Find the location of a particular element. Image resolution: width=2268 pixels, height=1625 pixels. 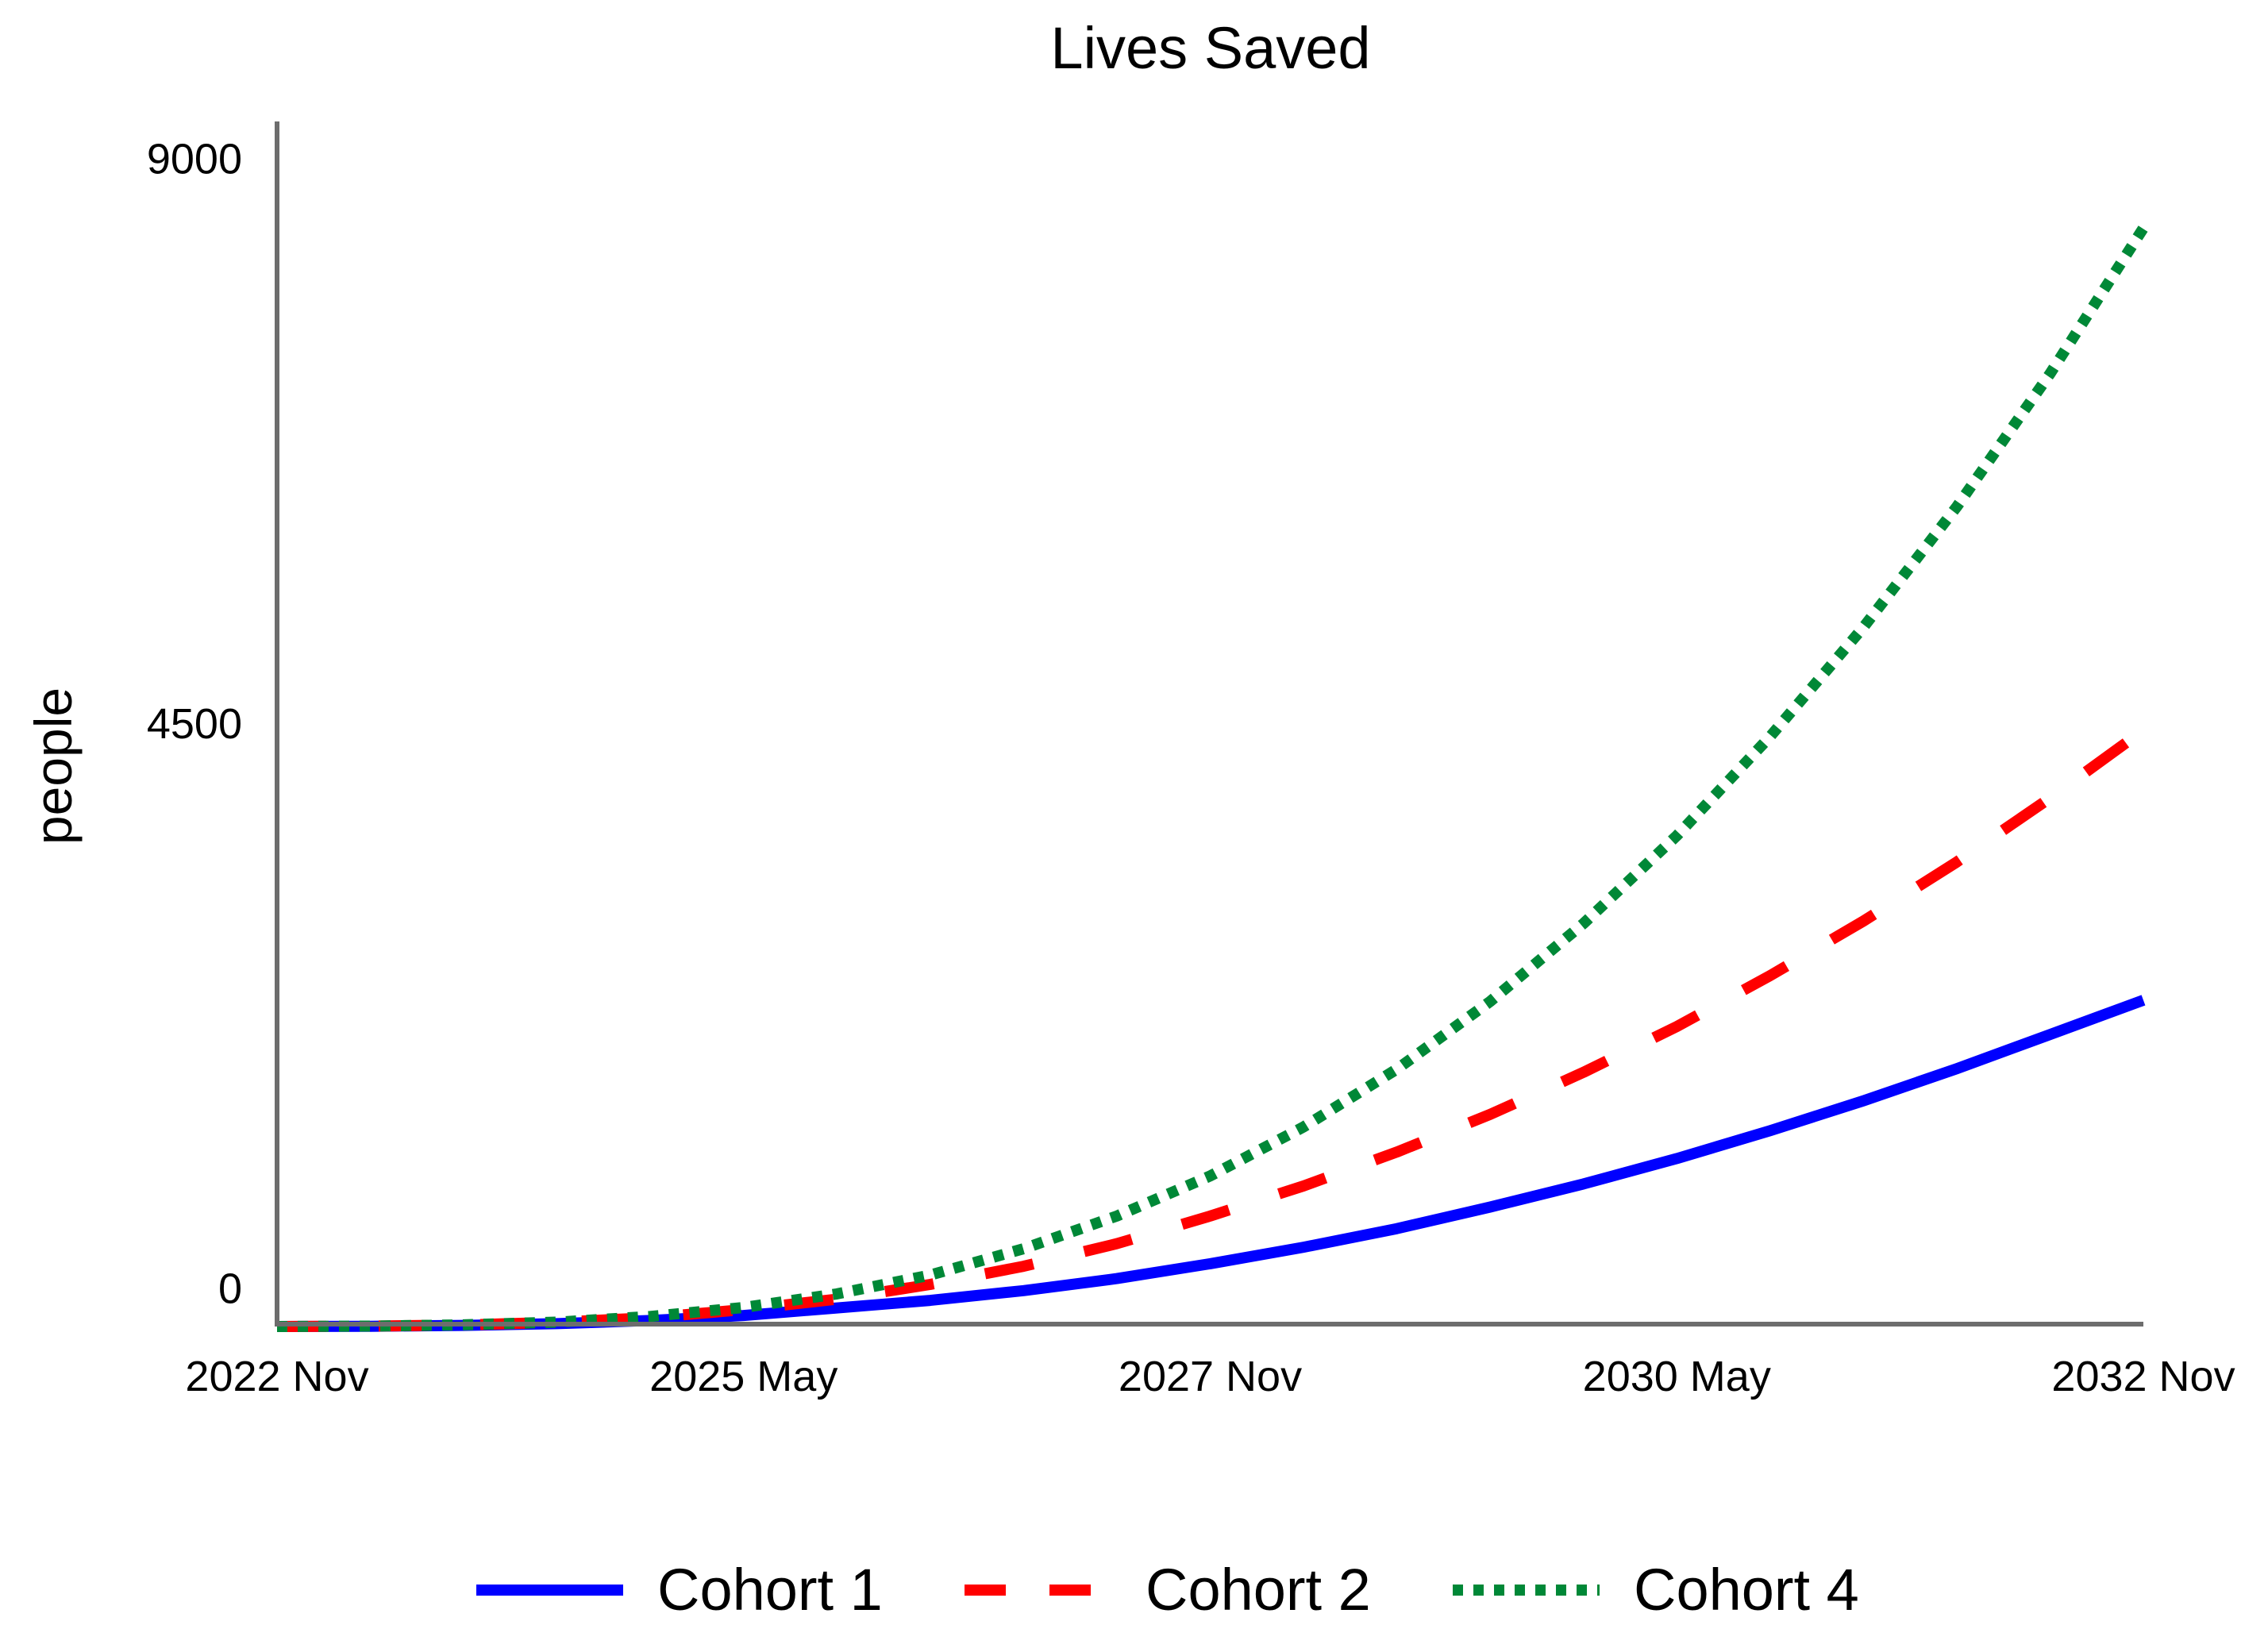

chart-title: Lives Saved is located at coordinates (1210, 48).